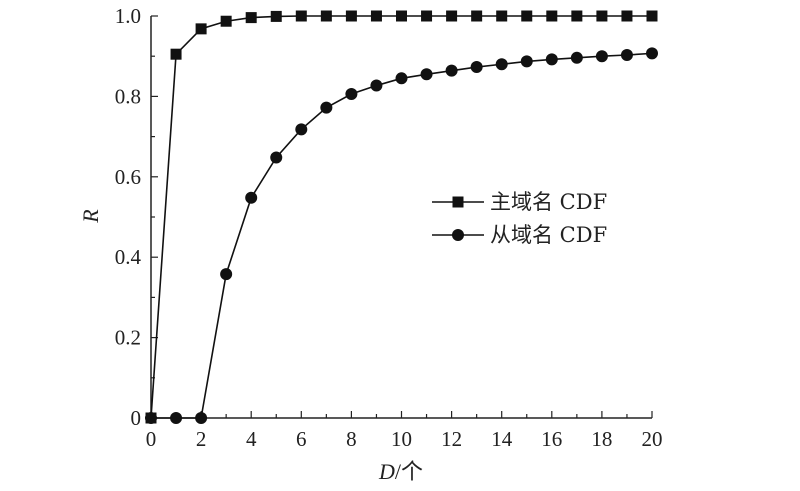 This screenshot has height=491, width=800. Describe the element at coordinates (128, 257) in the screenshot. I see `y-tick-label: 0.4` at that location.